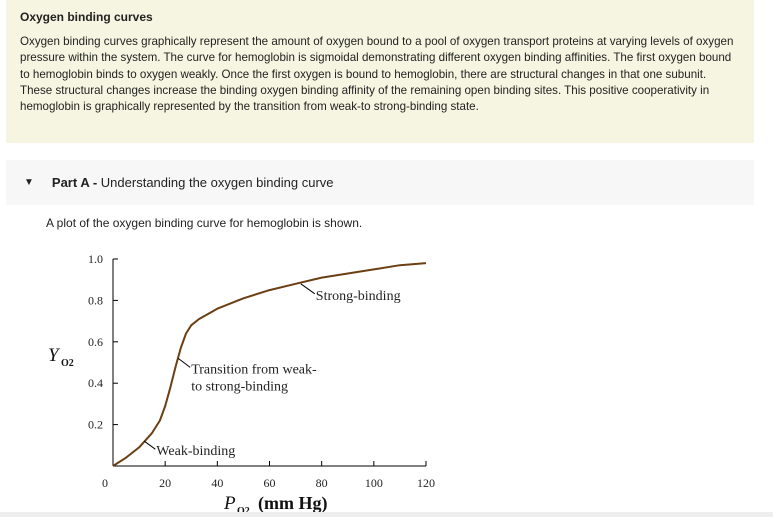  Describe the element at coordinates (29, 182) in the screenshot. I see `collapse-triangle-icon: ▼` at that location.